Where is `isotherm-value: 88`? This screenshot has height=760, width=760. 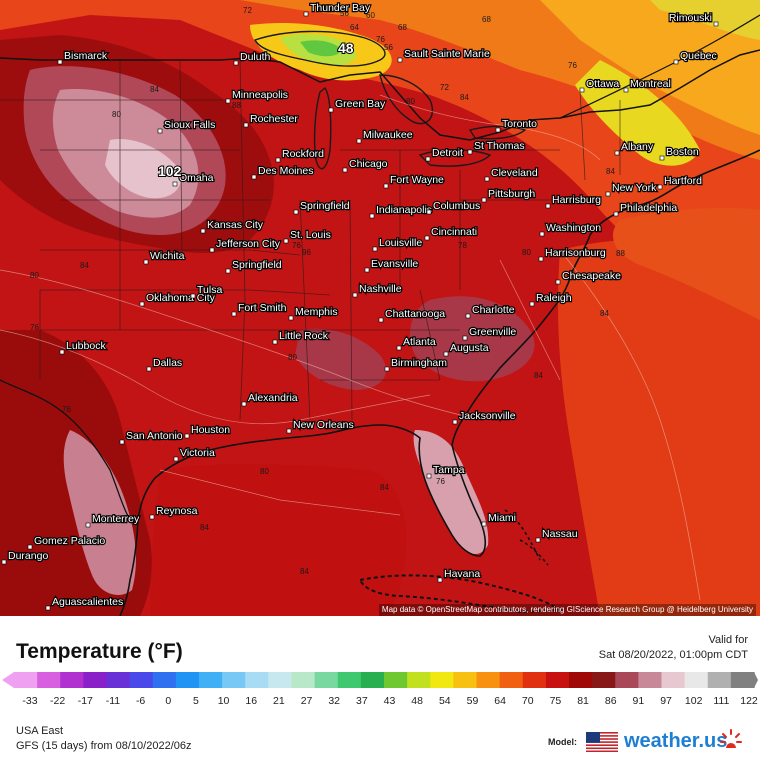
isotherm-value: 88 is located at coordinates (620, 253).